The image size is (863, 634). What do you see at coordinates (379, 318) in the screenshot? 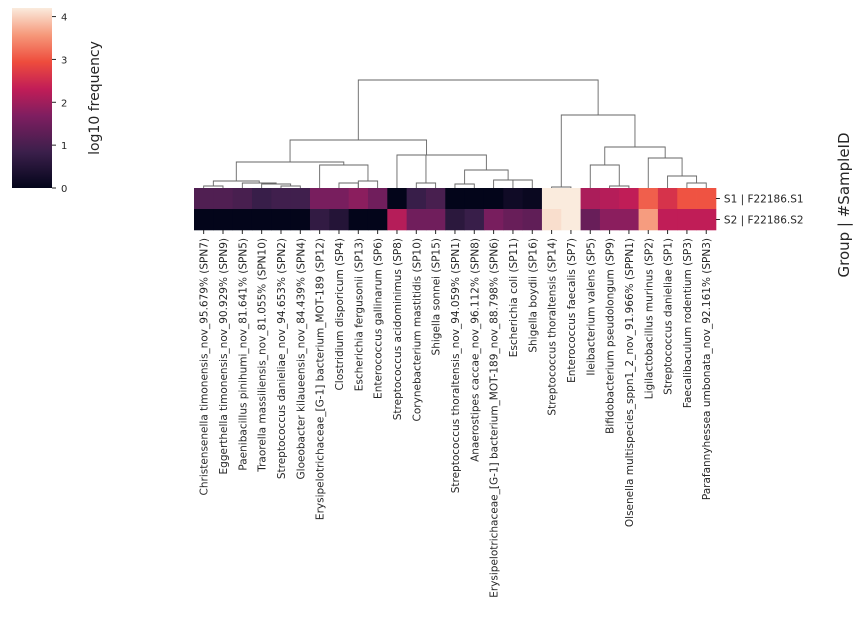
I see `column-label: Enterococcus gallinarum (SP6)` at bounding box center [379, 318].